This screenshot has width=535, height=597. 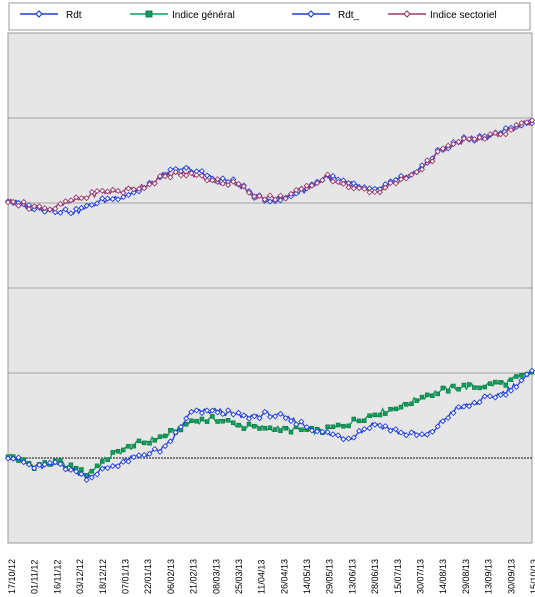 What do you see at coordinates (194, 576) in the screenshot?
I see `x-tick-label: 21/02/13` at bounding box center [194, 576].